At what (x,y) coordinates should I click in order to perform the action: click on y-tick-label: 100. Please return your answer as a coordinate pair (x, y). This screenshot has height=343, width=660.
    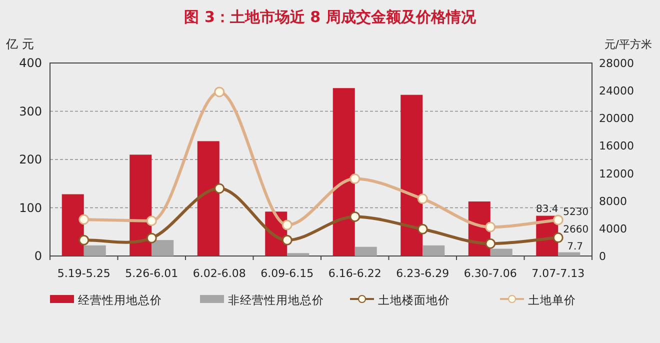
    Looking at the image, I should click on (30, 207).